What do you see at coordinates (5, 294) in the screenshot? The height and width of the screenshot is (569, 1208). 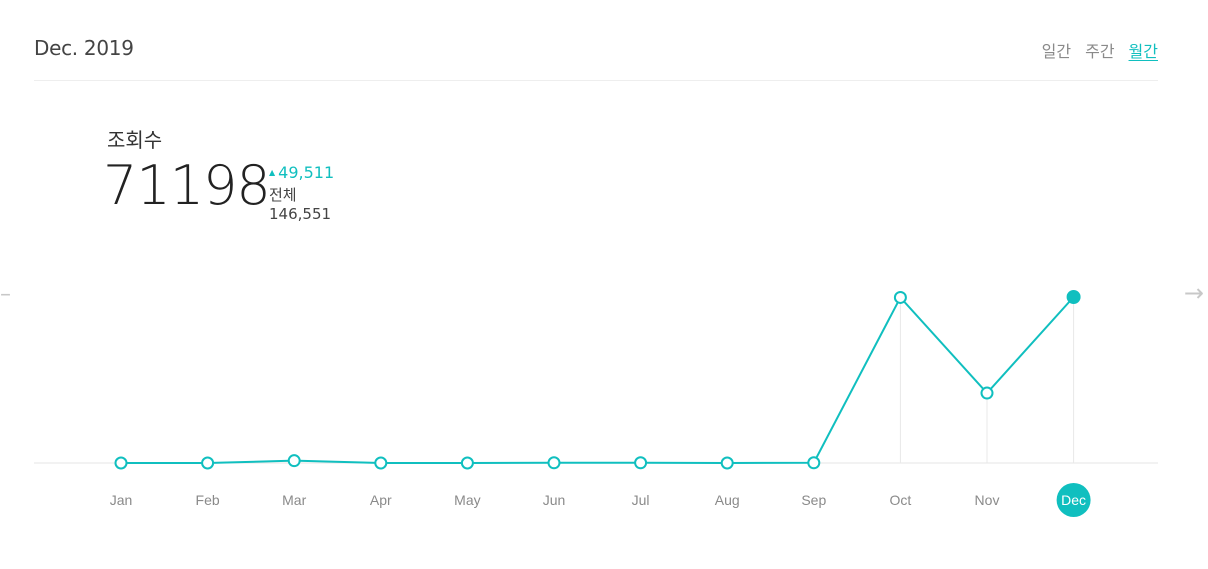 I see `dash-icon: –` at bounding box center [5, 294].